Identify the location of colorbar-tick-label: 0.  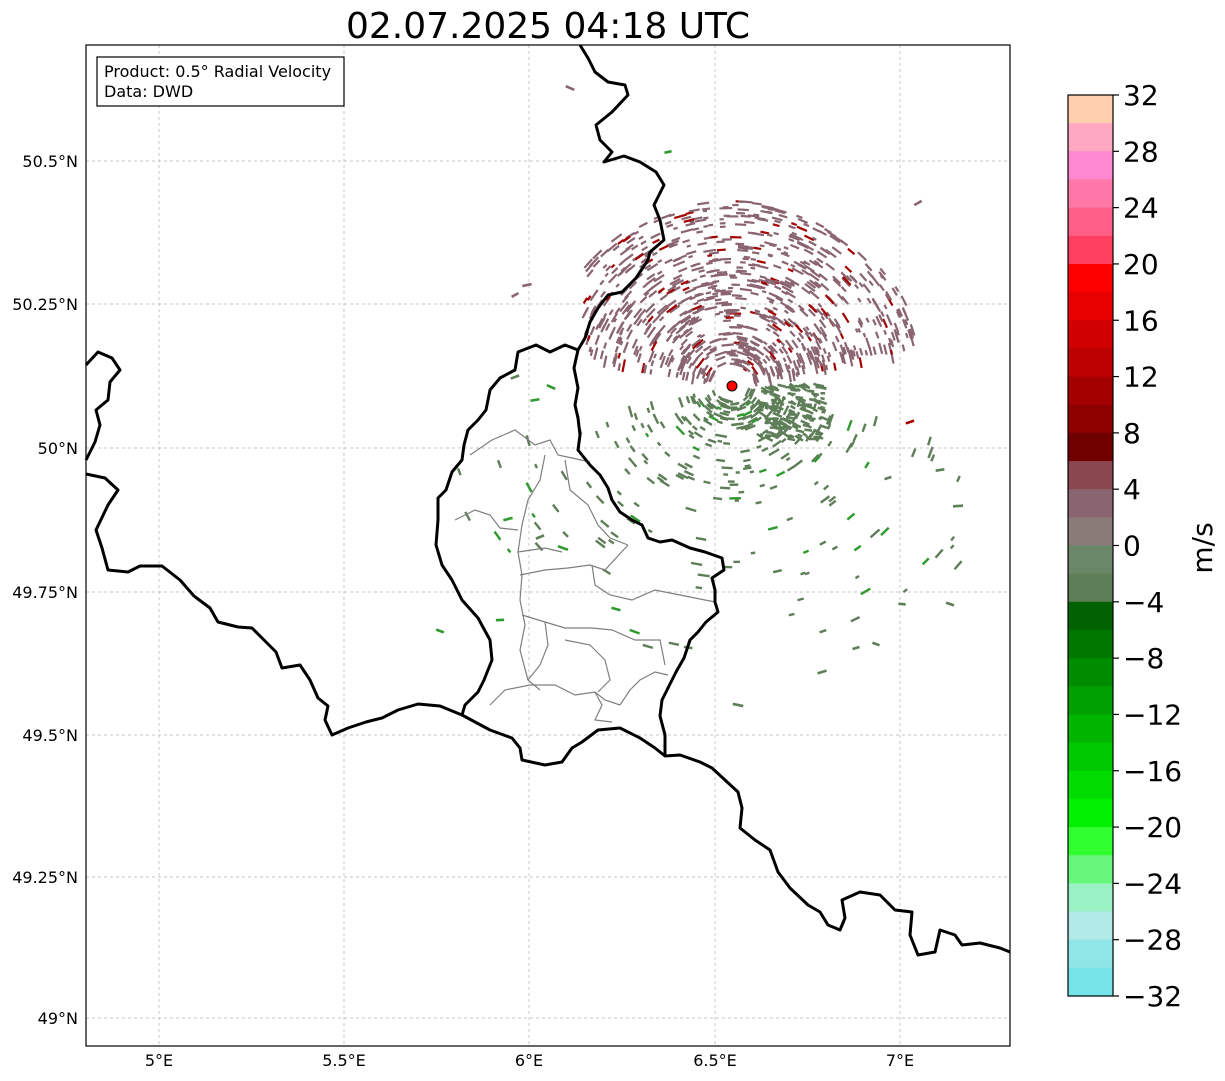
(1132, 546).